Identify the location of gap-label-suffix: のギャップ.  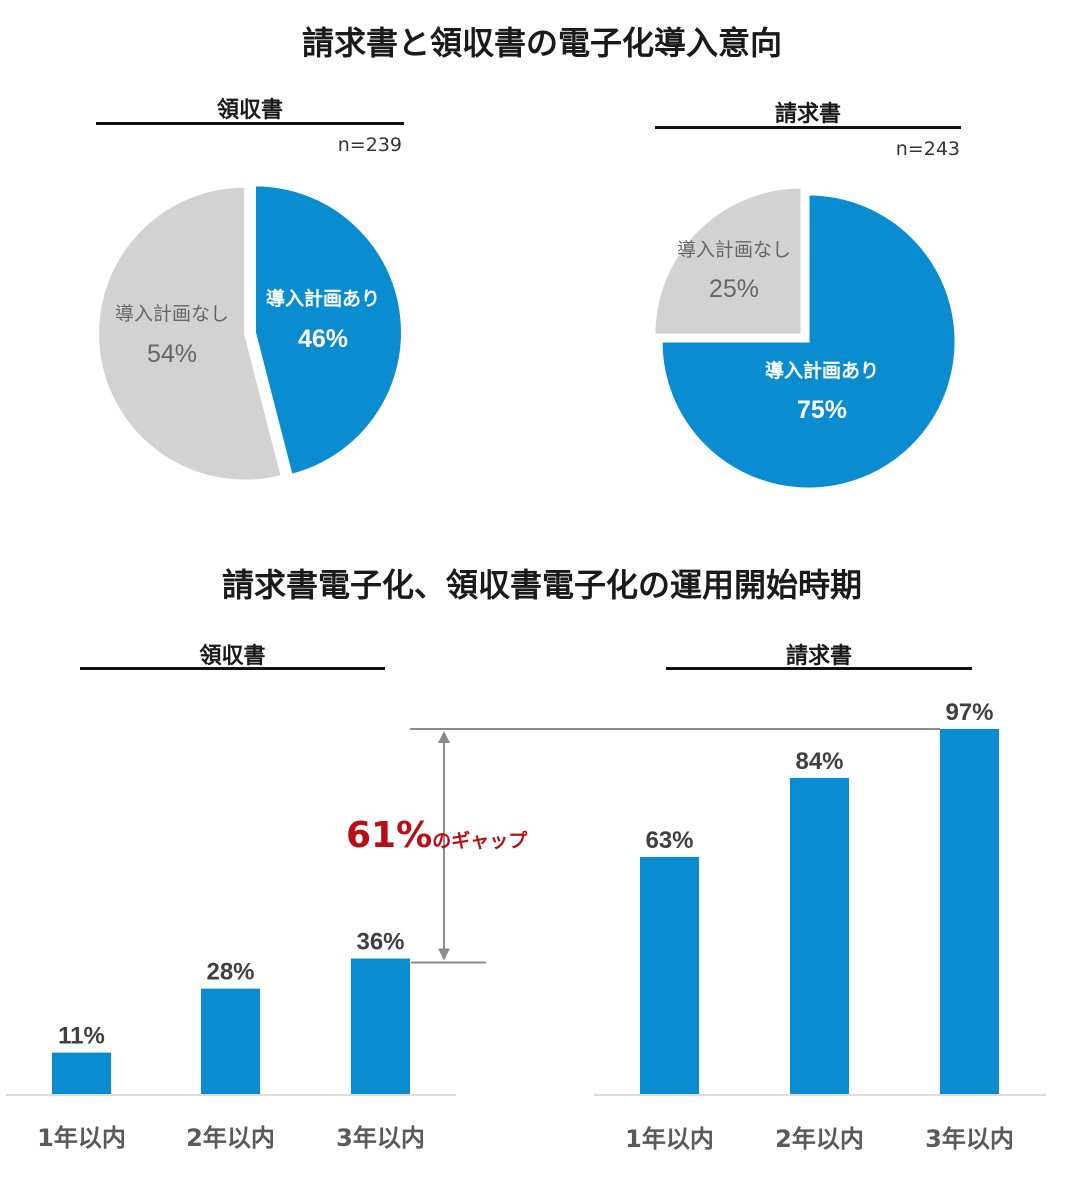
(480, 840).